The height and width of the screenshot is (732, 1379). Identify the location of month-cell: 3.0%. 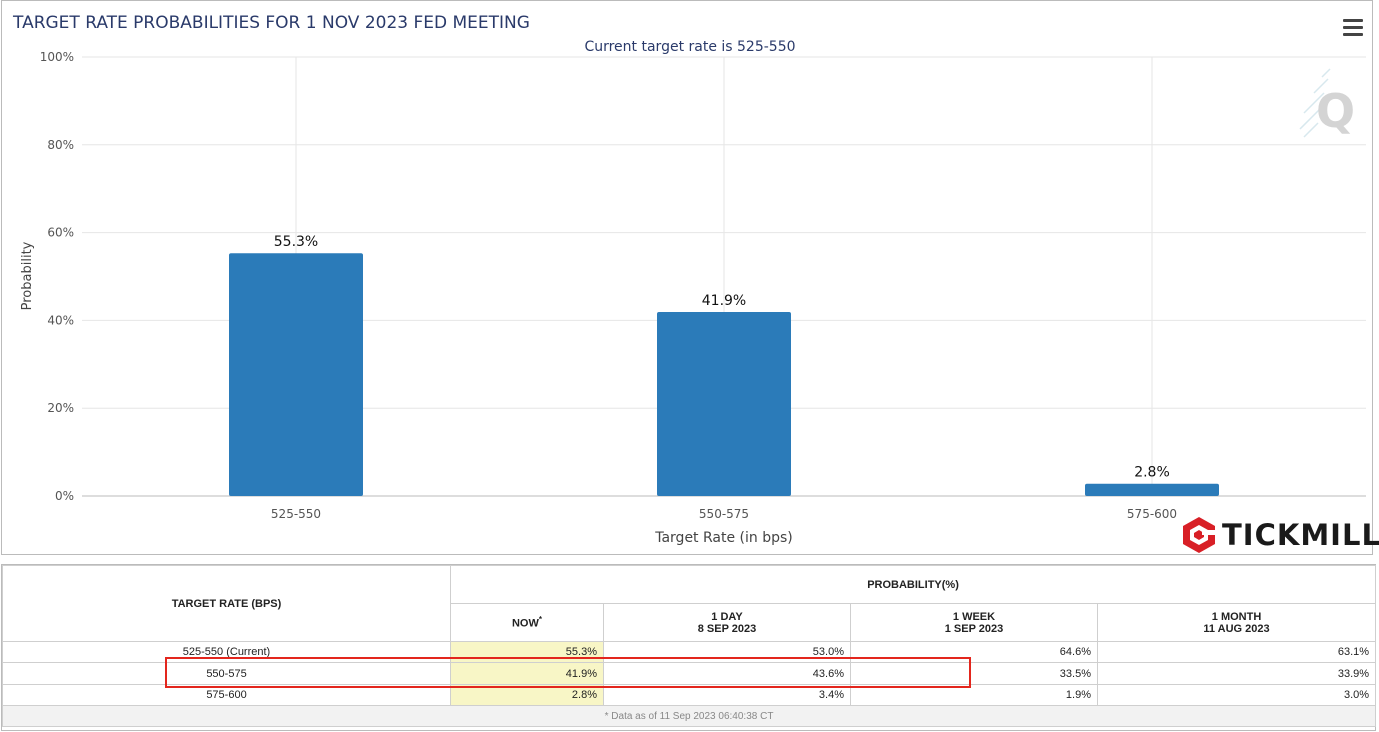
(1236, 695).